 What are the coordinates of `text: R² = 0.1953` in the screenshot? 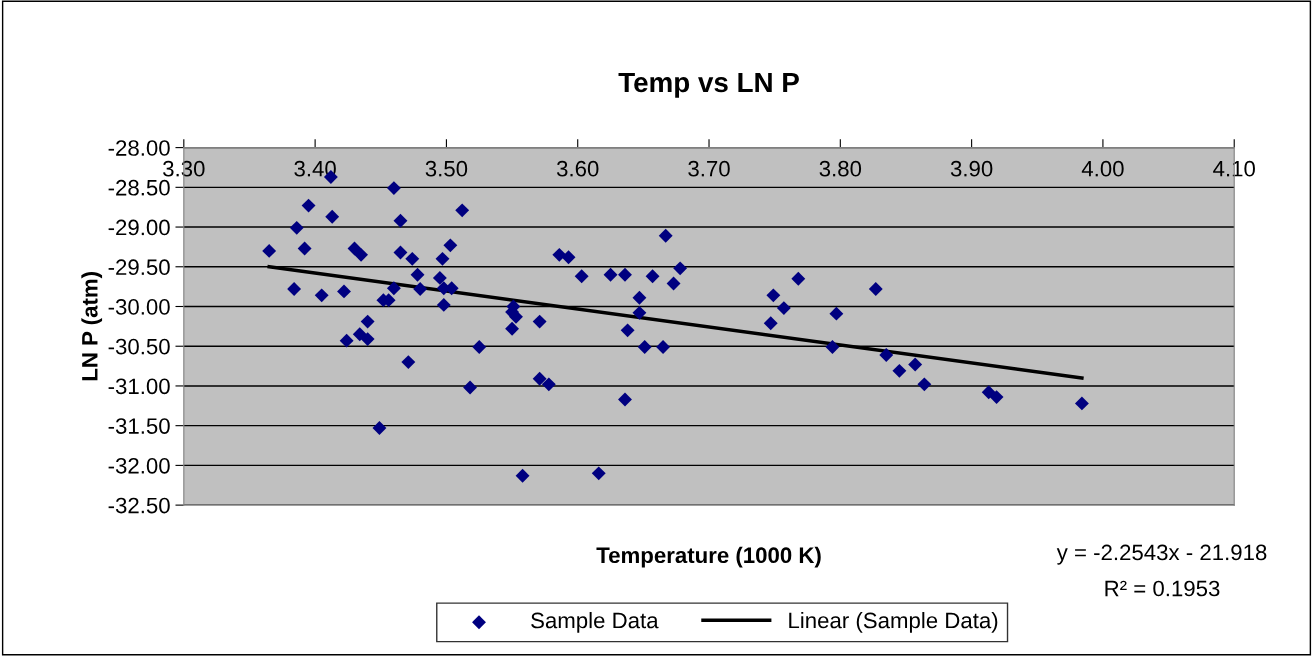 It's located at (1162, 588).